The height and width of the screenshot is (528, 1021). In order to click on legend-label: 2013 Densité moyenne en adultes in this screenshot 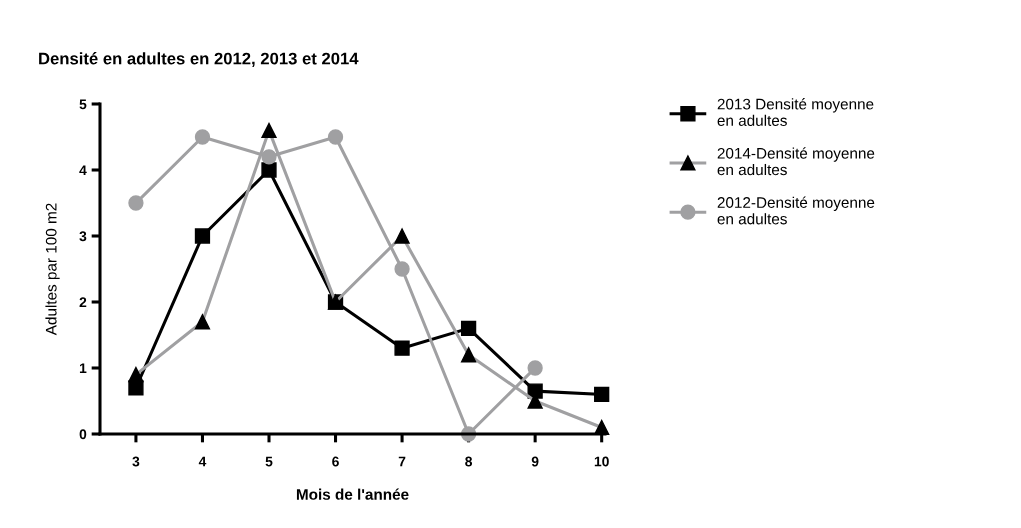, I will do `click(795, 112)`.